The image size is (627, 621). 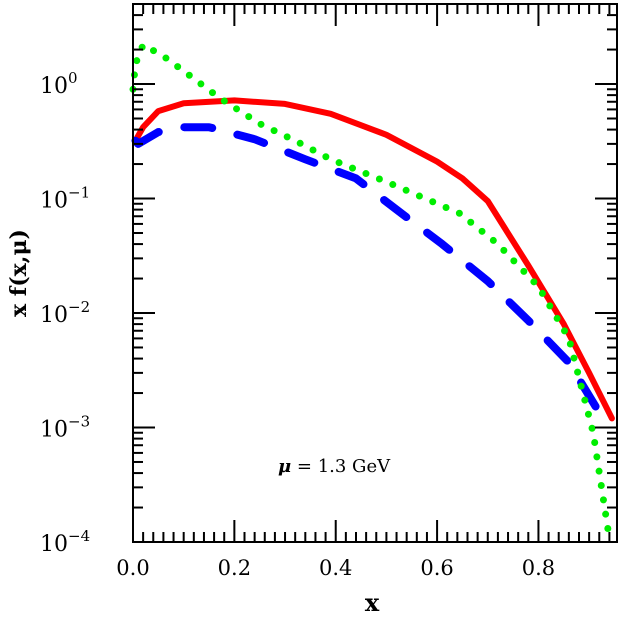 What do you see at coordinates (234, 568) in the screenshot?
I see `x-tick-label: 0.2` at bounding box center [234, 568].